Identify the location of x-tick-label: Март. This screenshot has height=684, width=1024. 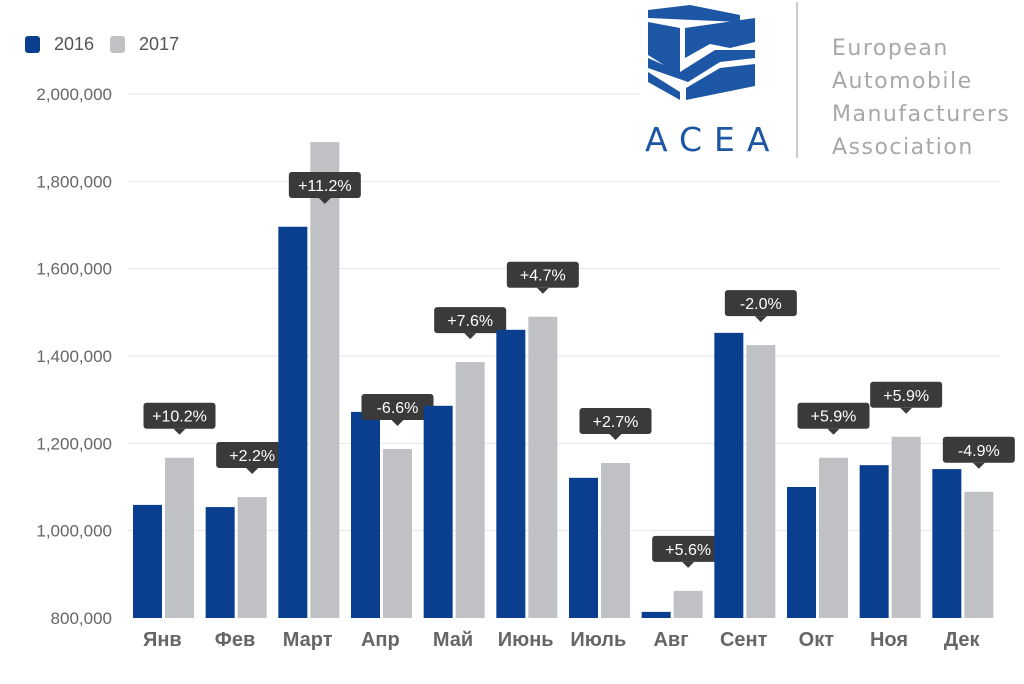
(308, 640).